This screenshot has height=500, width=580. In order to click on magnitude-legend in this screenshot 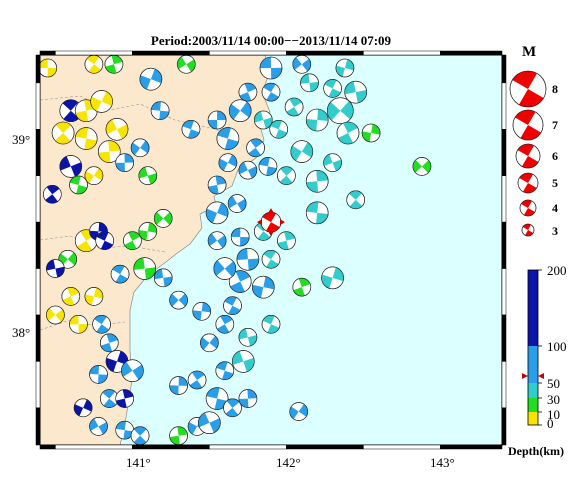, I will do `click(528, 153)`.